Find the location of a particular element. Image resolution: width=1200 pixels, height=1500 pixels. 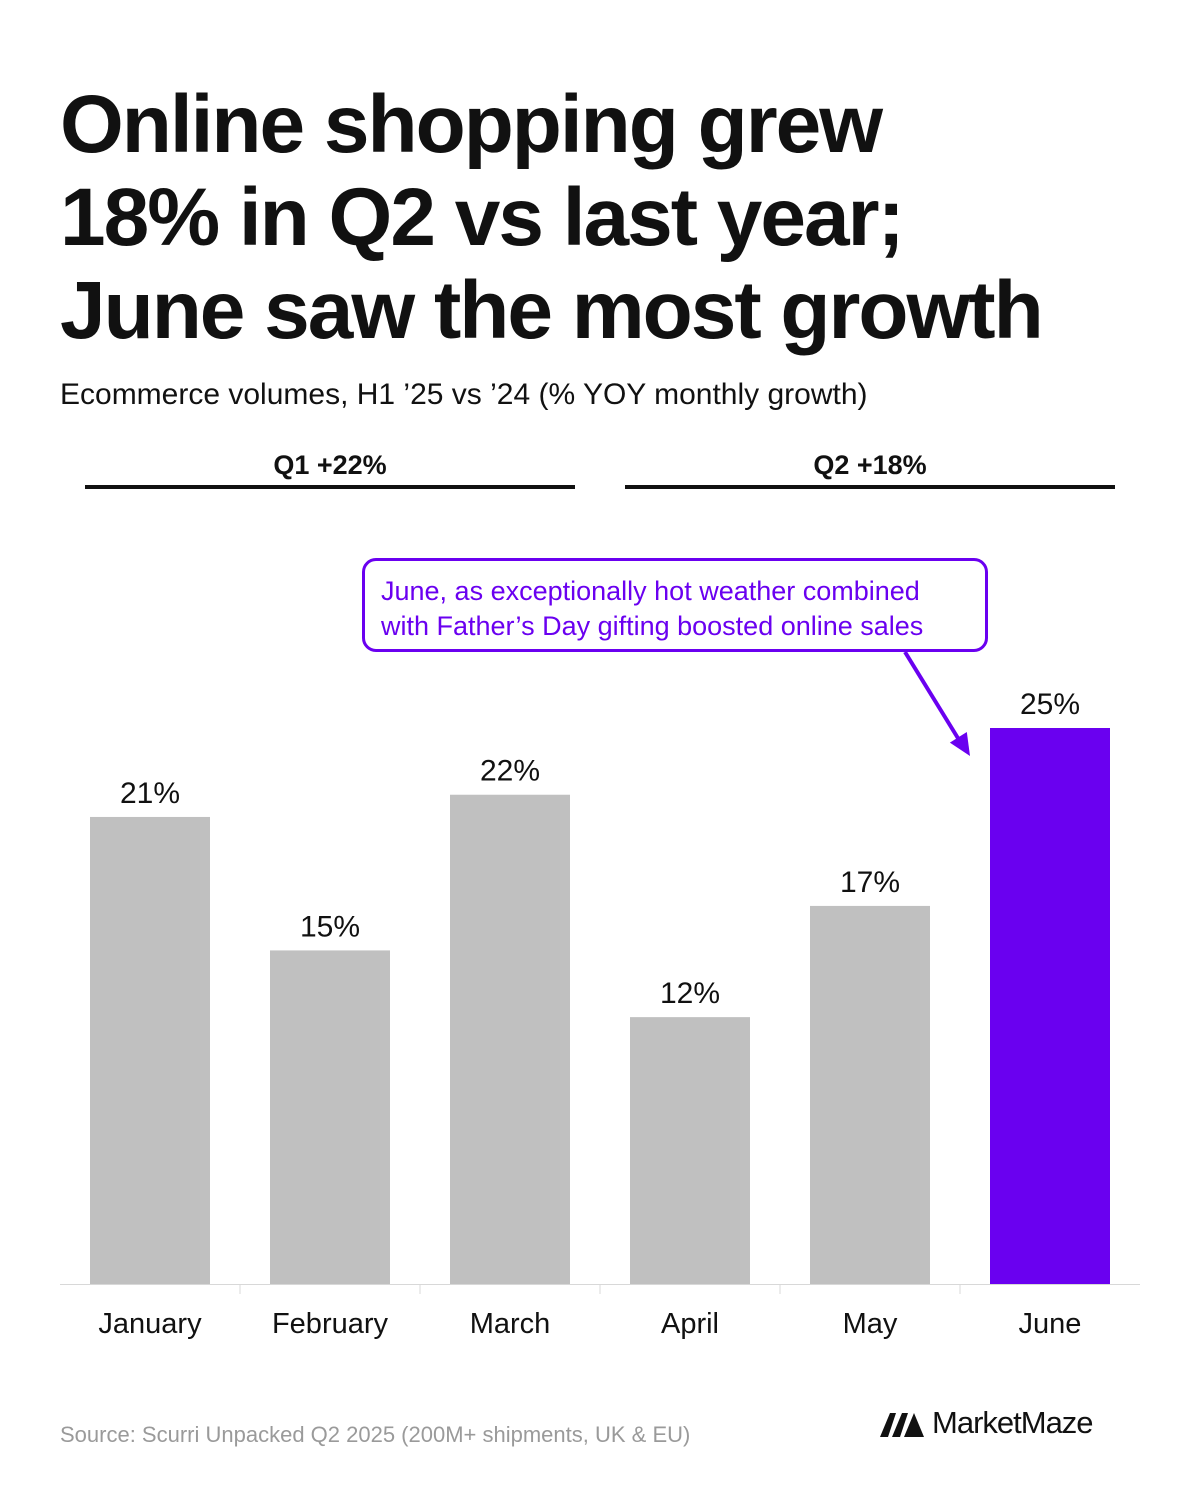

data-label-june: 25% is located at coordinates (1050, 704).